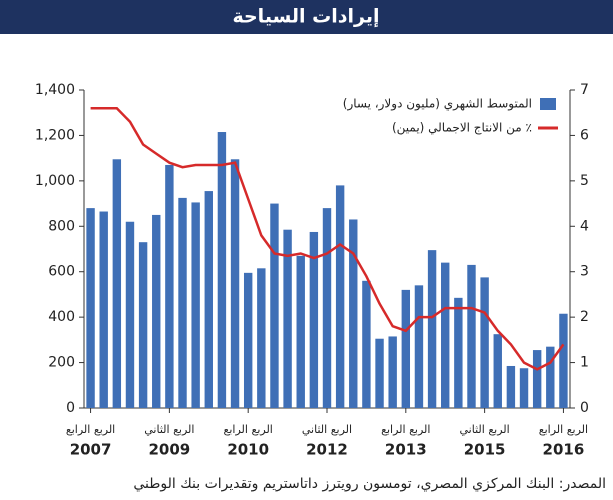 This screenshot has width=613, height=500. What do you see at coordinates (55, 181) in the screenshot?
I see `y-tick-label: 1,000` at bounding box center [55, 181].